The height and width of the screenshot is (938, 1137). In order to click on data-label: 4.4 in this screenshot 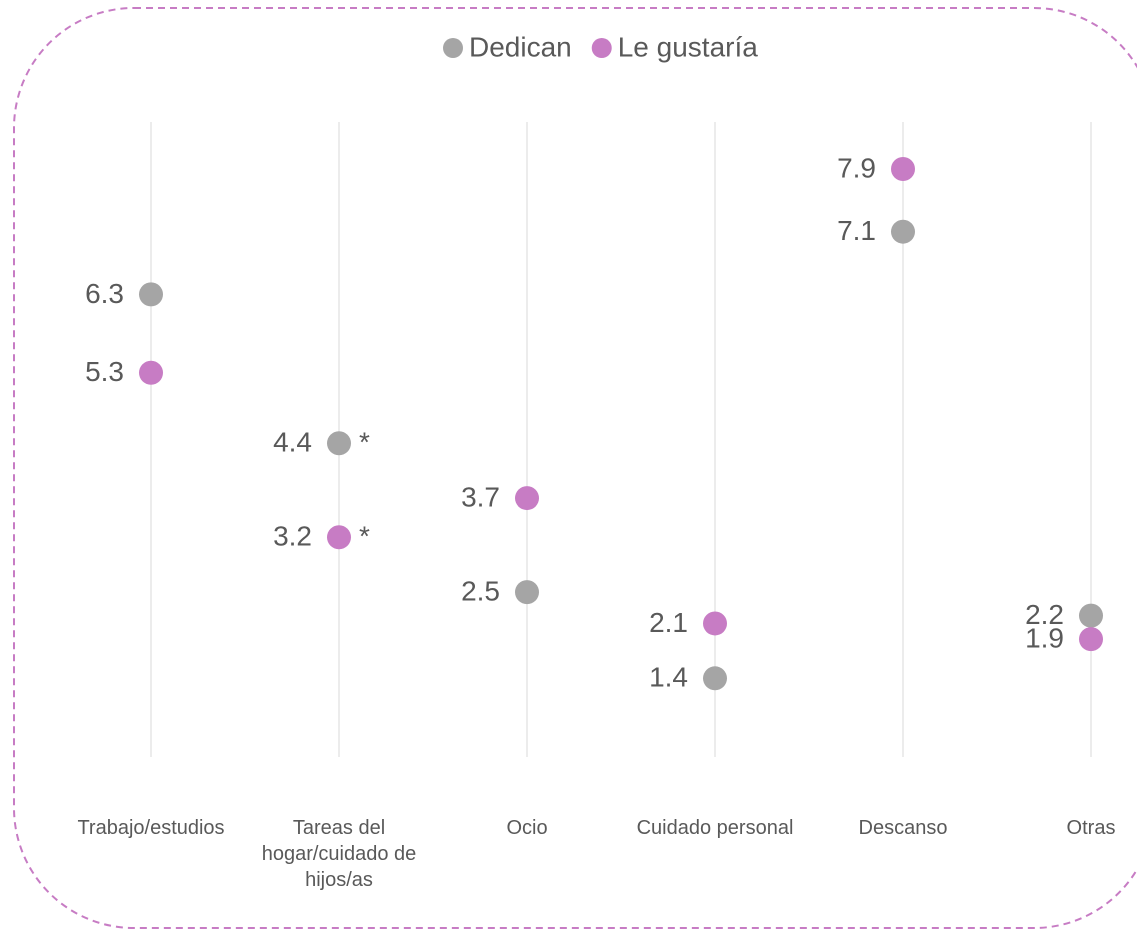, I will do `click(292, 442)`.